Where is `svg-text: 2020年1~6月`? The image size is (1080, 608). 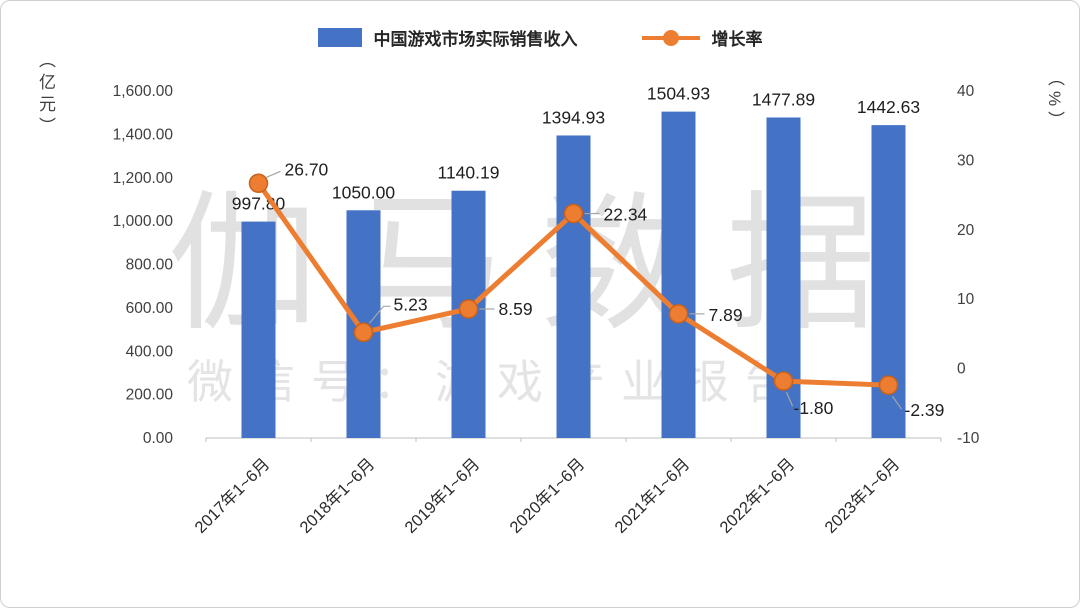 svg-text: 2020年1~6月 is located at coordinates (547, 495).